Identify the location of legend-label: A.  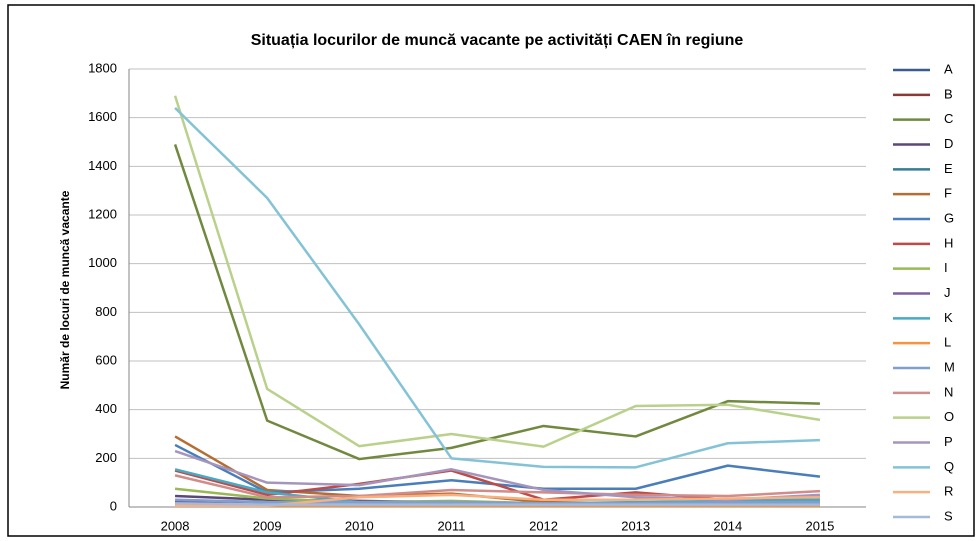
(948, 68).